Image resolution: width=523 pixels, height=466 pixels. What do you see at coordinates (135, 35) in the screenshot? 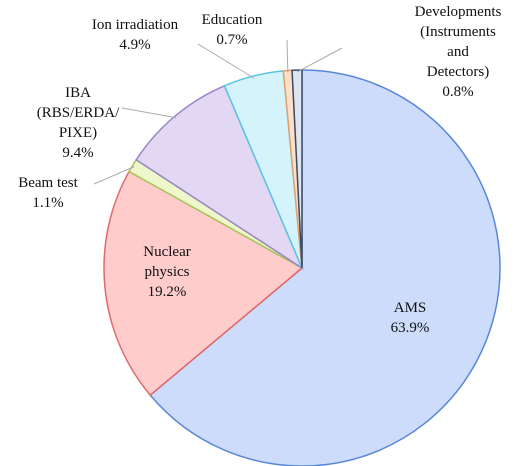
I see `slice-label: Ion irradiation 4.9%` at bounding box center [135, 35].